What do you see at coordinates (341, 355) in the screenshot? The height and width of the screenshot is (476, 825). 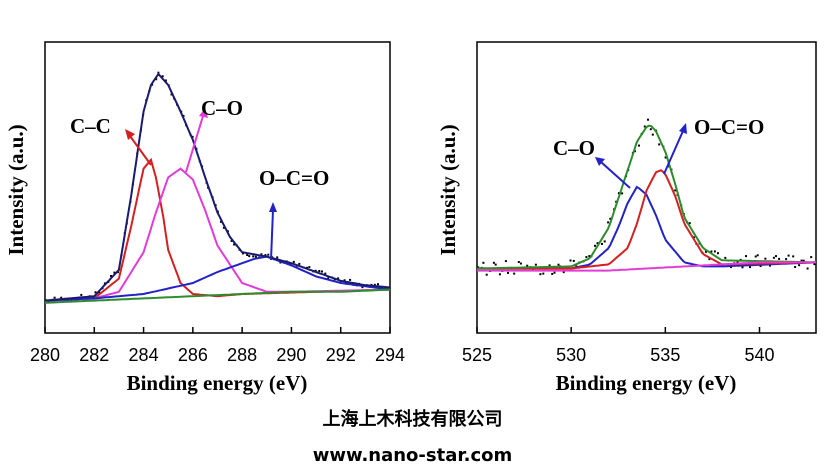 I see `x-tick-label-left: 292` at bounding box center [341, 355].